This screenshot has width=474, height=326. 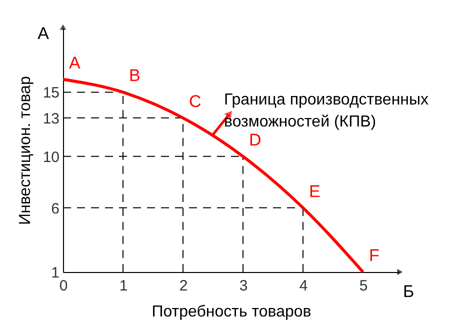 I want to click on annotation: C, so click(x=195, y=101).